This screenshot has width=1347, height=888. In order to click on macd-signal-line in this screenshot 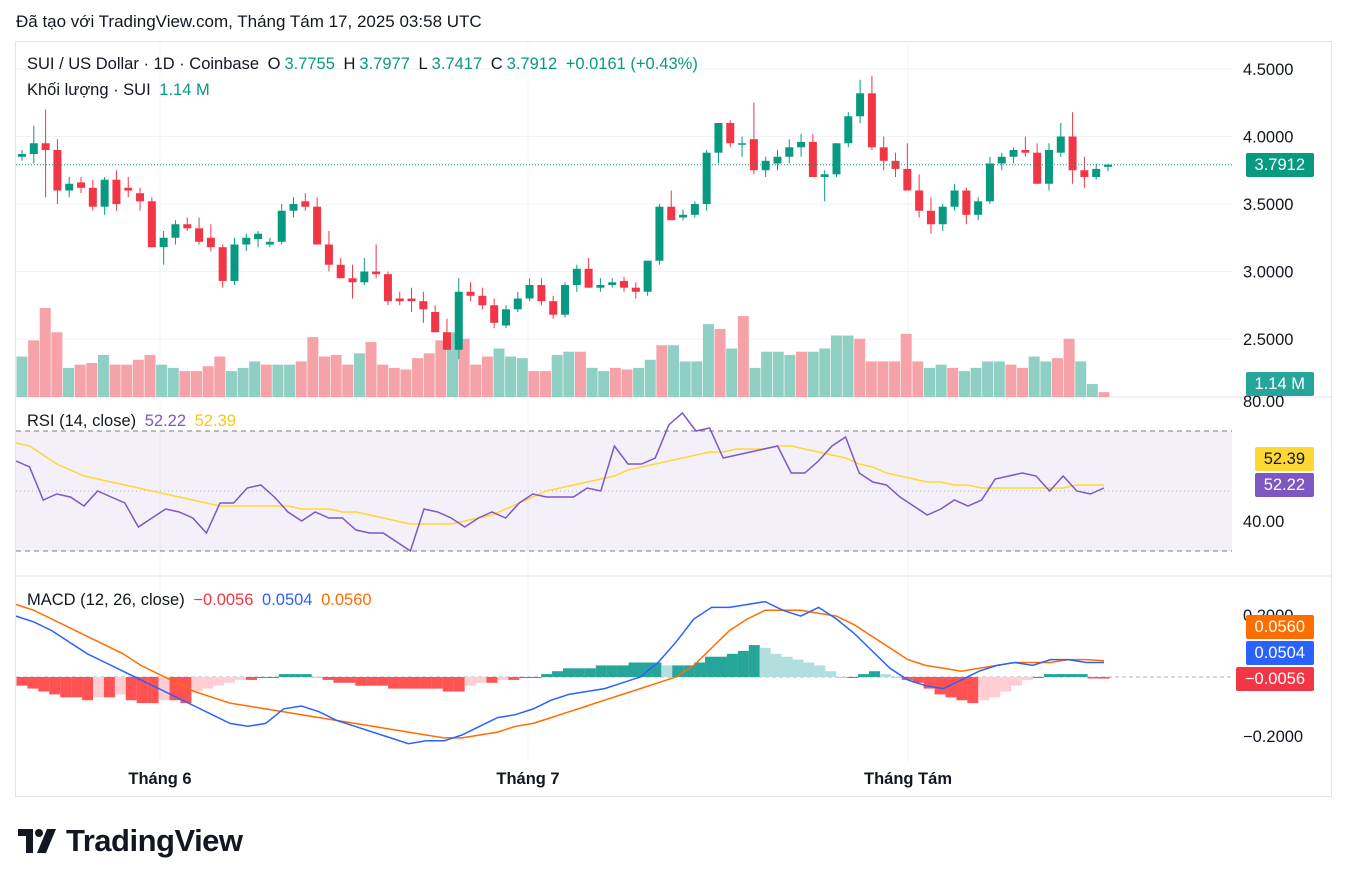, I will do `click(560, 671)`.